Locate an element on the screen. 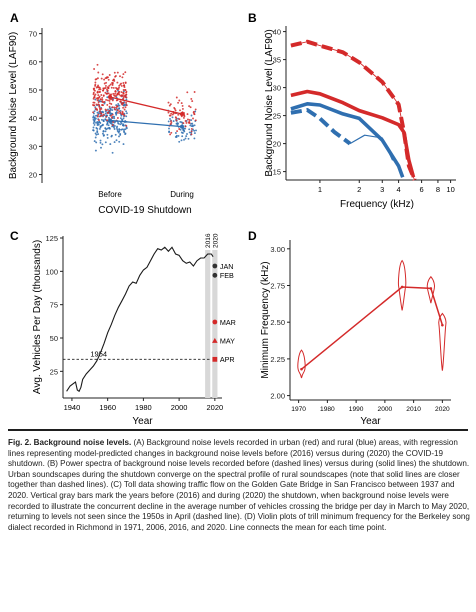  panel-c-traffic-line is located at coordinates (140, 319).